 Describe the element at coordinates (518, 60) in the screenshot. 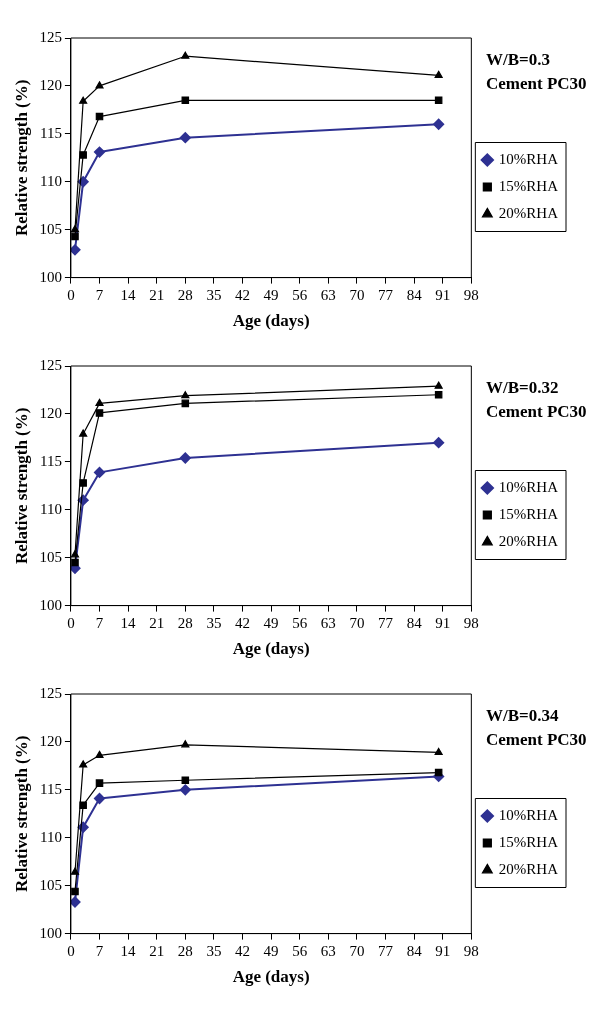

I see `text: W/B=0.3` at that location.